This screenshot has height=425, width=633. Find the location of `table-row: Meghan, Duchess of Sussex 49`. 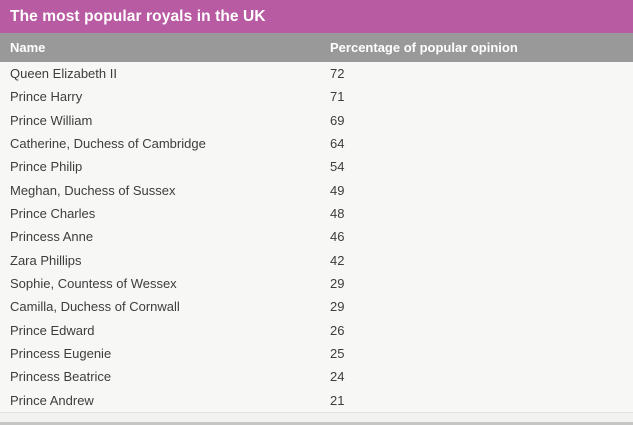

table-row: Meghan, Duchess of Sussex 49 is located at coordinates (316, 190).